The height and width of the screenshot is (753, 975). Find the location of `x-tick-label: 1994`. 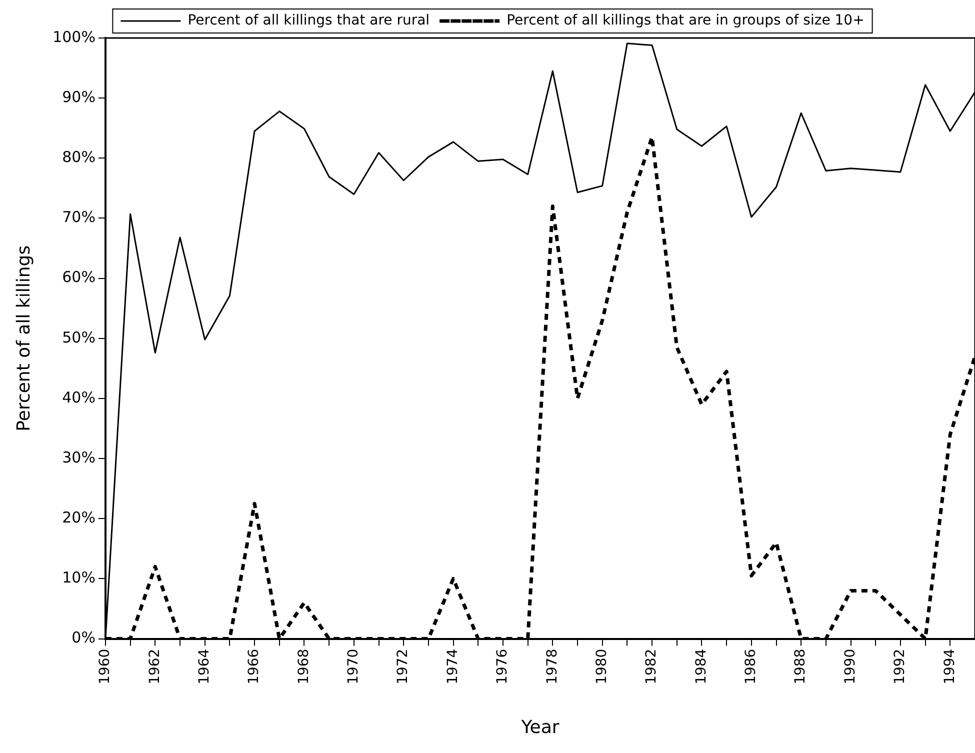

x-tick-label: 1994 is located at coordinates (950, 666).